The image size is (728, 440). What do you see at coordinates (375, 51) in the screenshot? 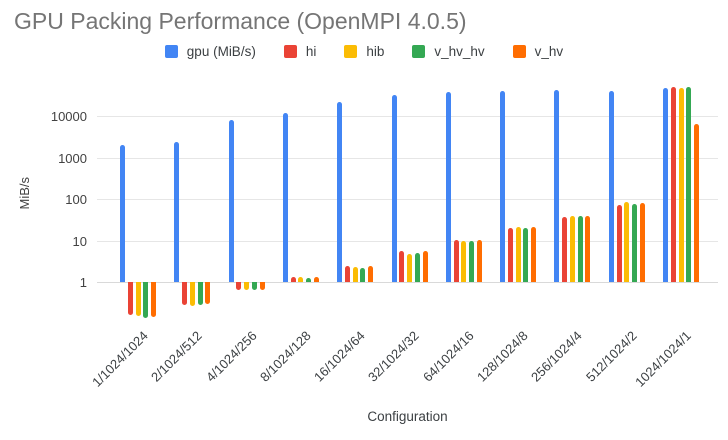
I see `legend-label: hib` at bounding box center [375, 51].